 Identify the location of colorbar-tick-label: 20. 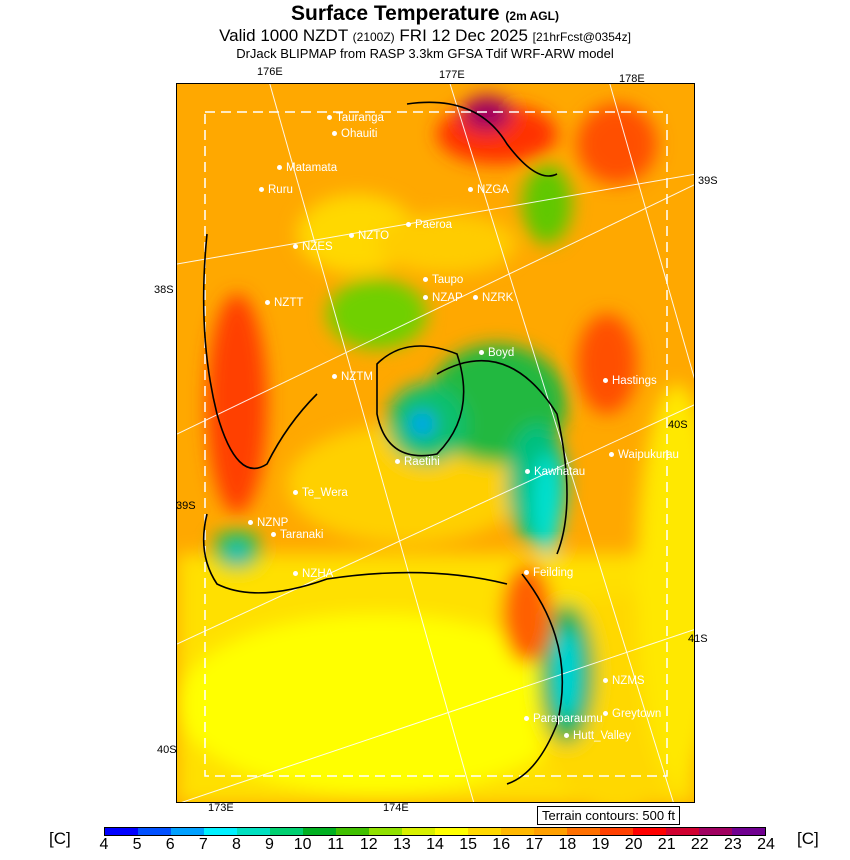
(633, 844).